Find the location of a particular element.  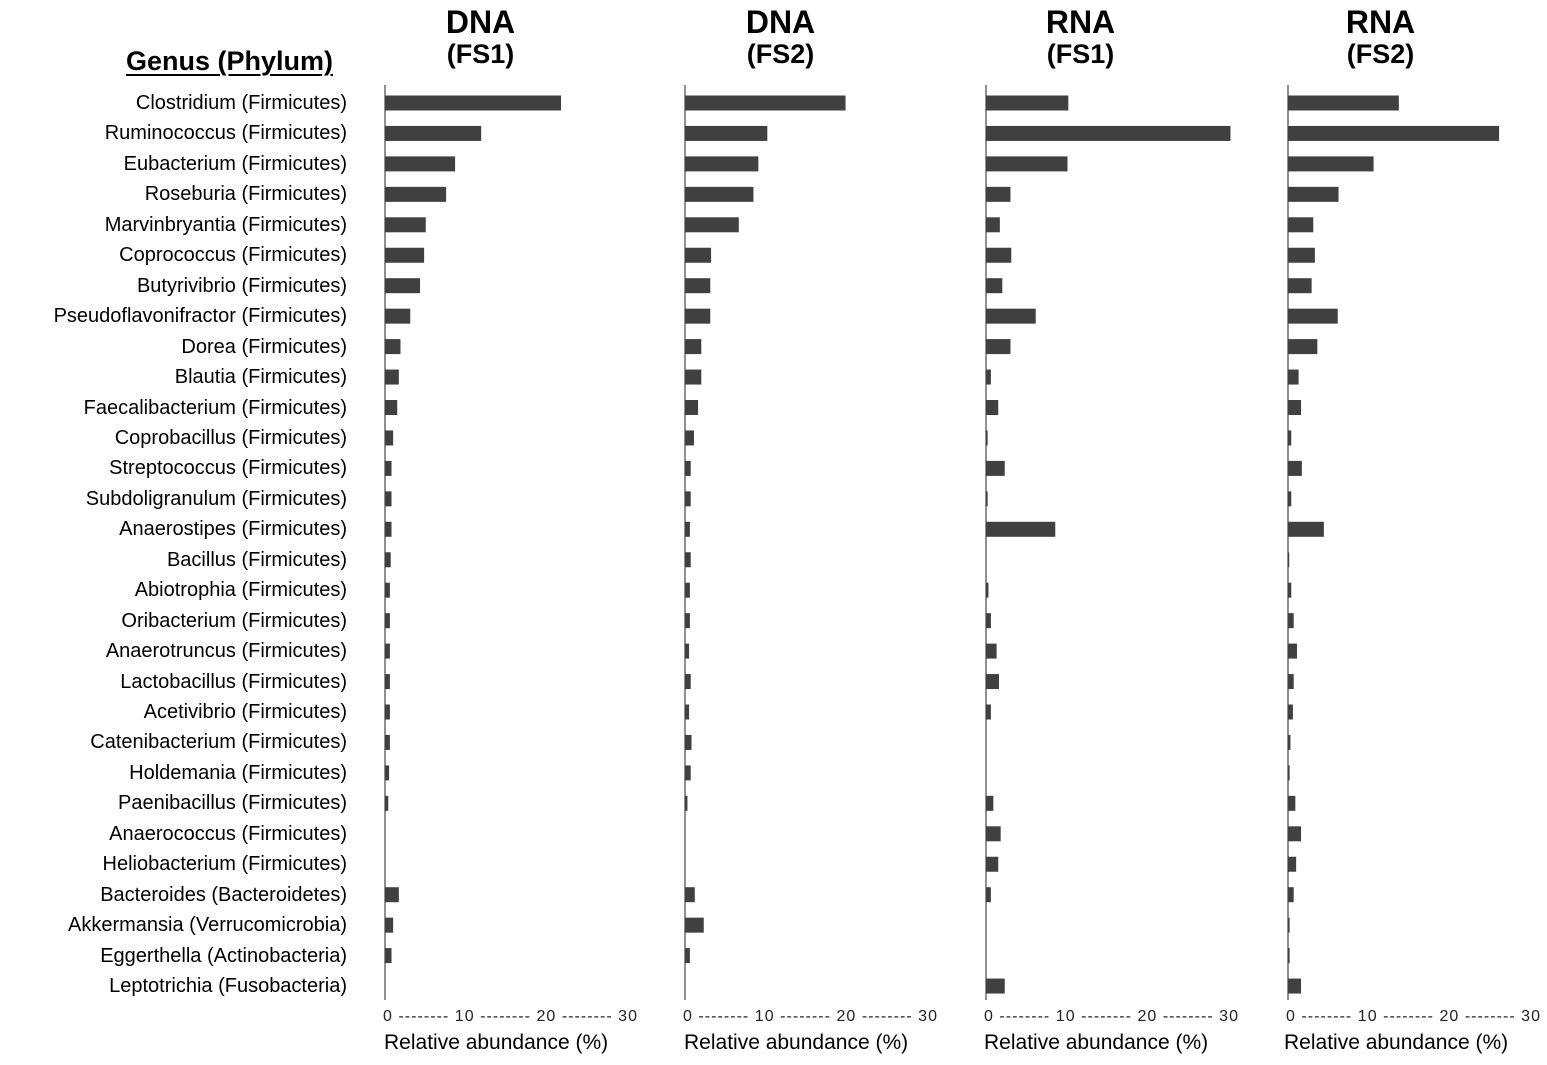

x-axis-label-3: Relative abundance (%) is located at coordinates (1096, 1042).